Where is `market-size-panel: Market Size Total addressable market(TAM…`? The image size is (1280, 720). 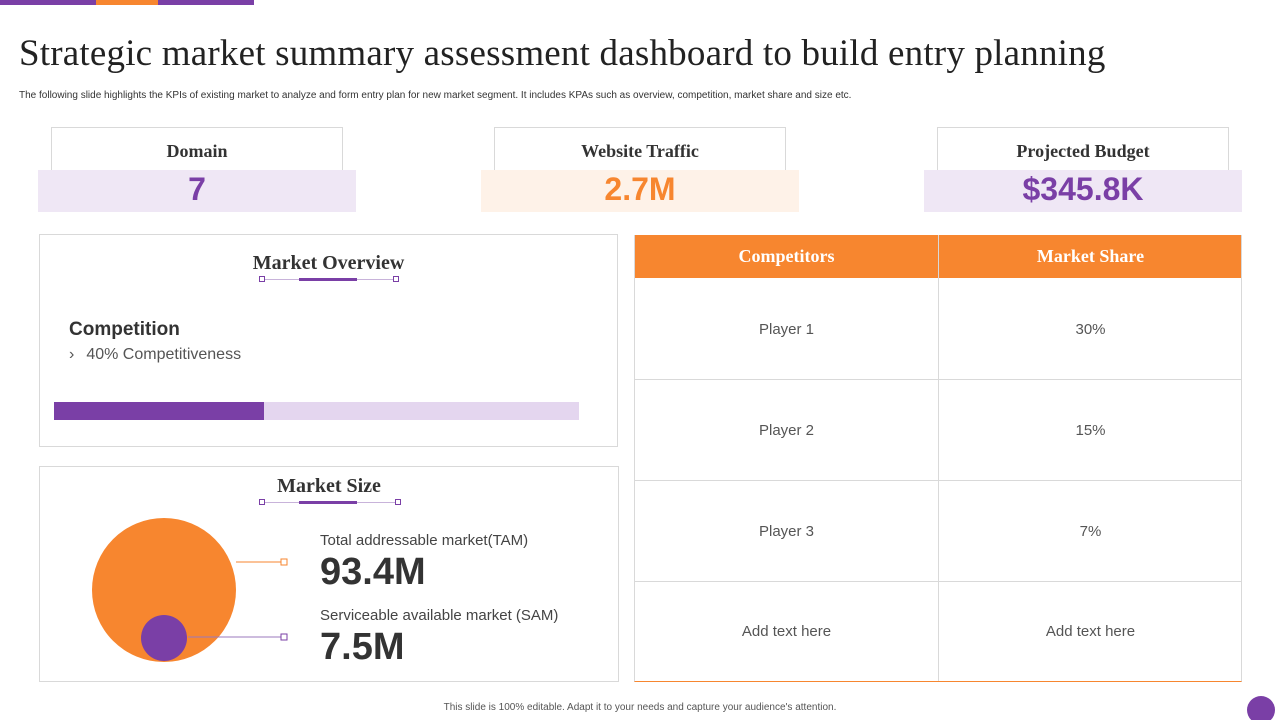 market-size-panel: Market Size Total addressable market(TAM… is located at coordinates (329, 574).